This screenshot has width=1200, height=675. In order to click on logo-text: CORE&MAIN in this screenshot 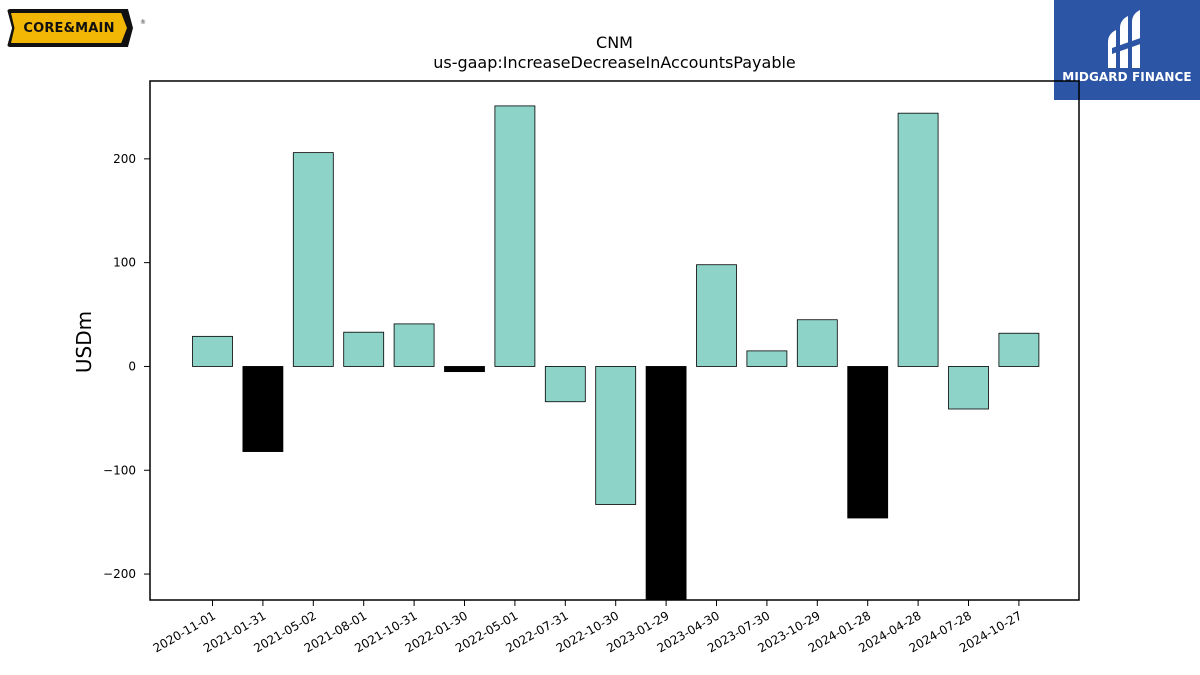, I will do `click(69, 28)`.